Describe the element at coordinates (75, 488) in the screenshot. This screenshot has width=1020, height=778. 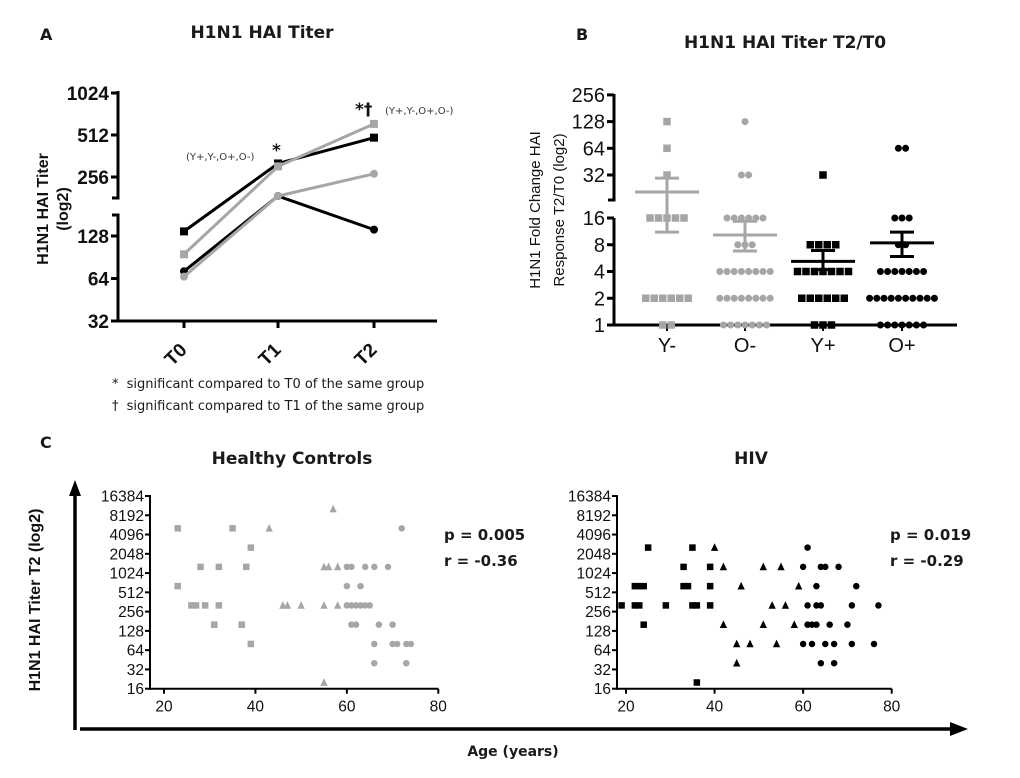
I see `big-y-arrowhead-icon` at that location.